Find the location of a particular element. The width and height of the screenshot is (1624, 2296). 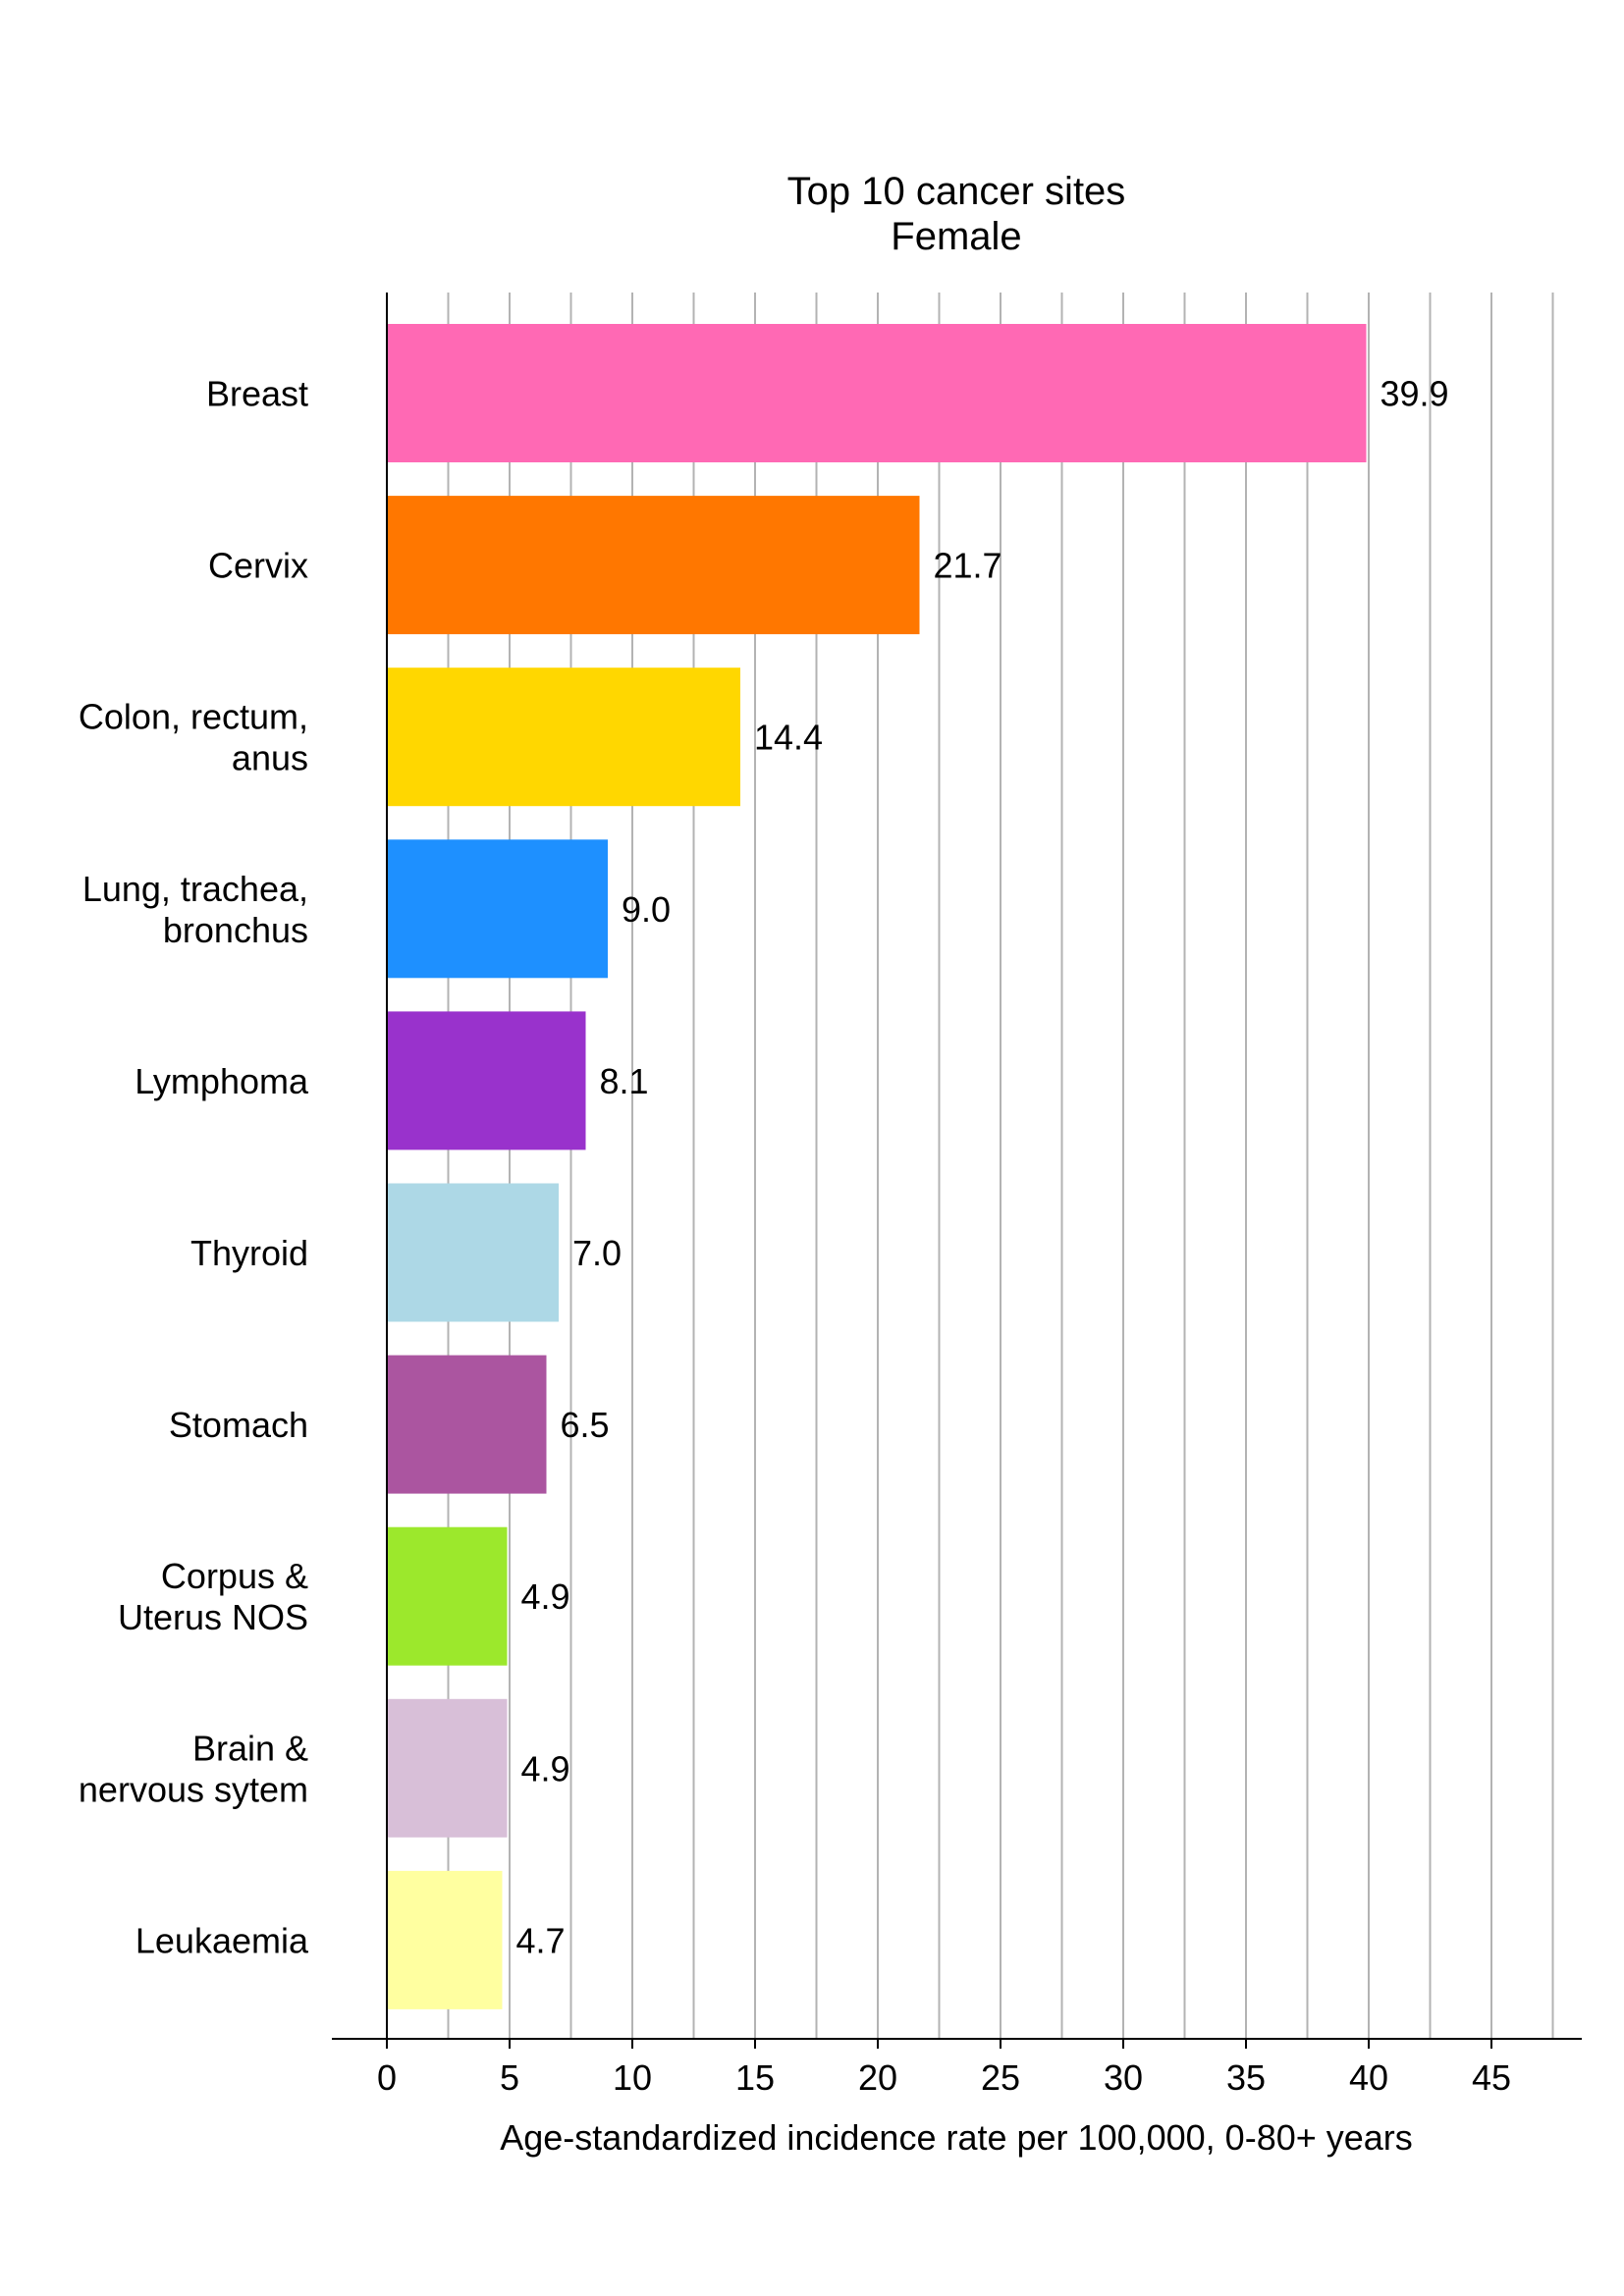

category-label: Uterus NOS is located at coordinates (213, 1617).